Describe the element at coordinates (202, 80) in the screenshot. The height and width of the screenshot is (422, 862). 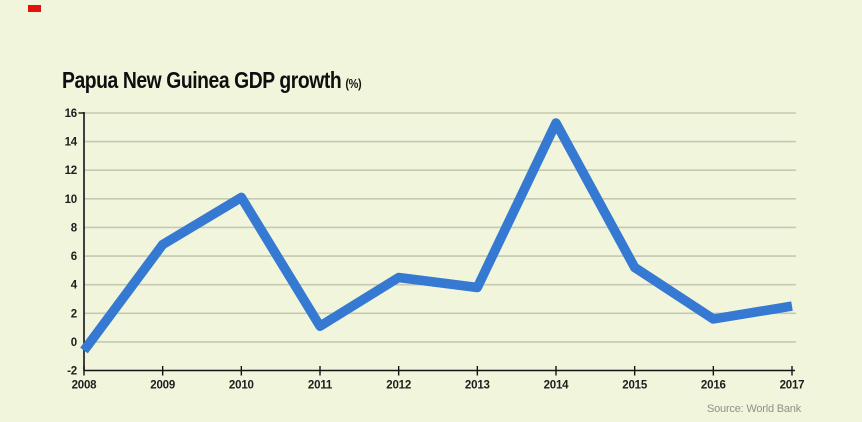
I see `chart-title-text: Papua New Guinea GDP growth` at that location.